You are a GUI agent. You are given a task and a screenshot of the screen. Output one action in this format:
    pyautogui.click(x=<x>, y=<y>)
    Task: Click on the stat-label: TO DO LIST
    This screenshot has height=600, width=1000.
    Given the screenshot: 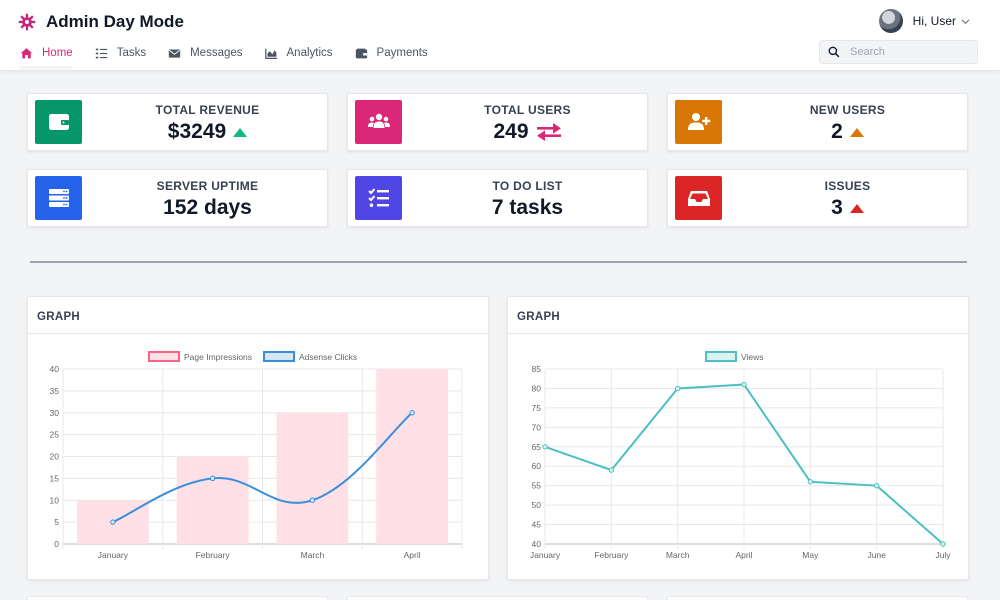 What is the action you would take?
    pyautogui.click(x=527, y=186)
    